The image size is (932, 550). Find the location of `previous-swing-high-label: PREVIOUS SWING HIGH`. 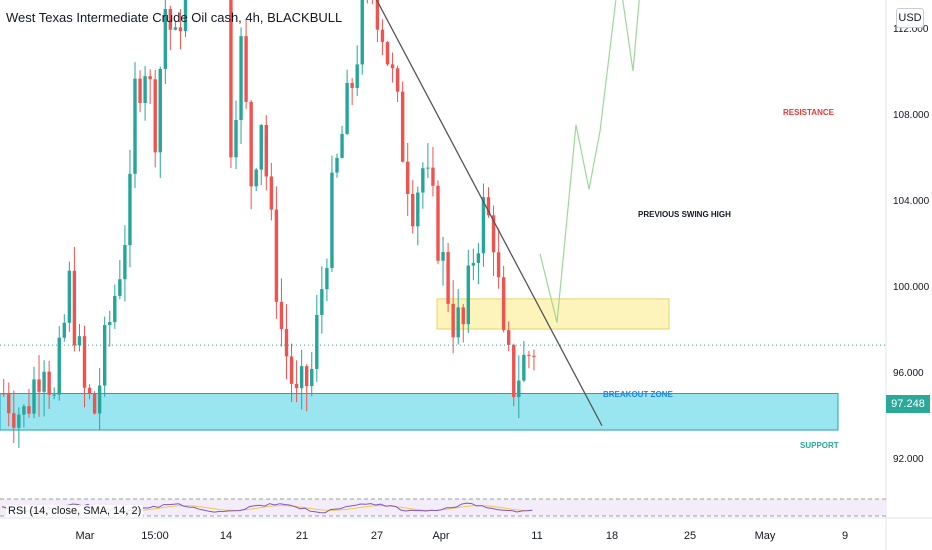

previous-swing-high-label: PREVIOUS SWING HIGH is located at coordinates (684, 214).